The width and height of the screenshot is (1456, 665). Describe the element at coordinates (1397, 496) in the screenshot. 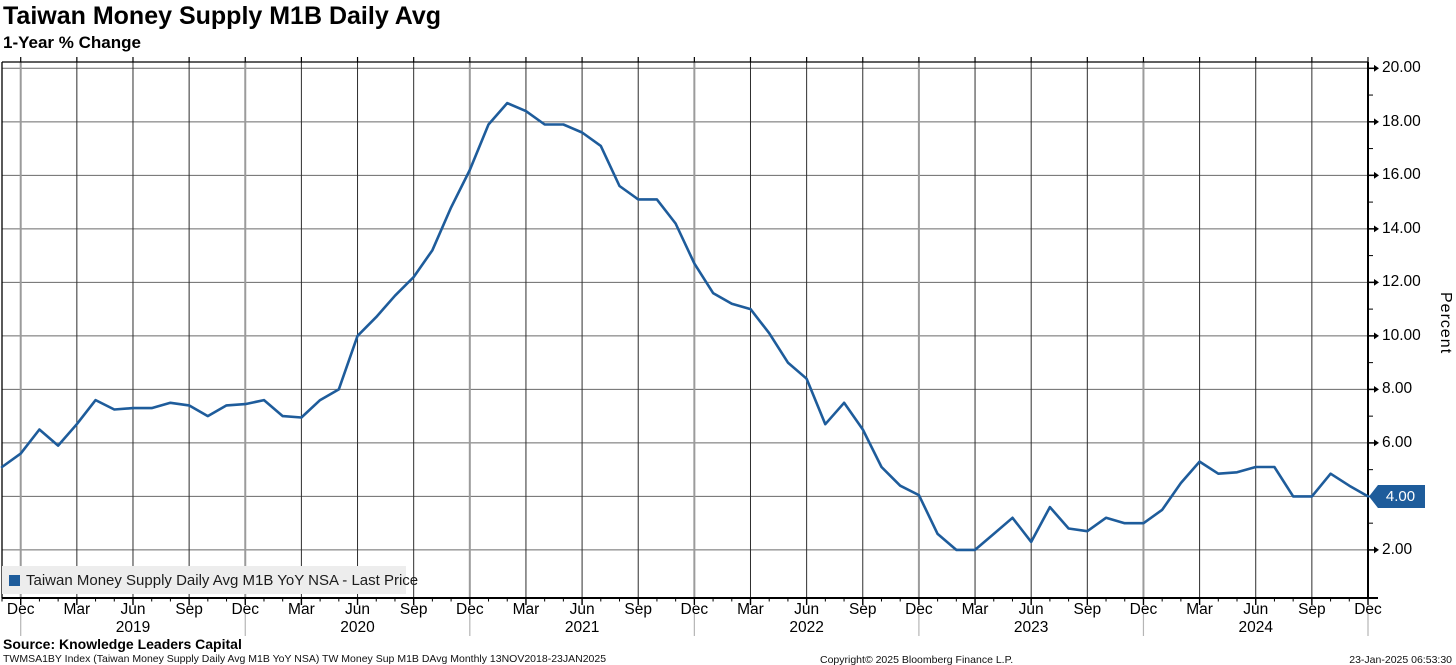

I see `last-price-tag: 4.00` at that location.